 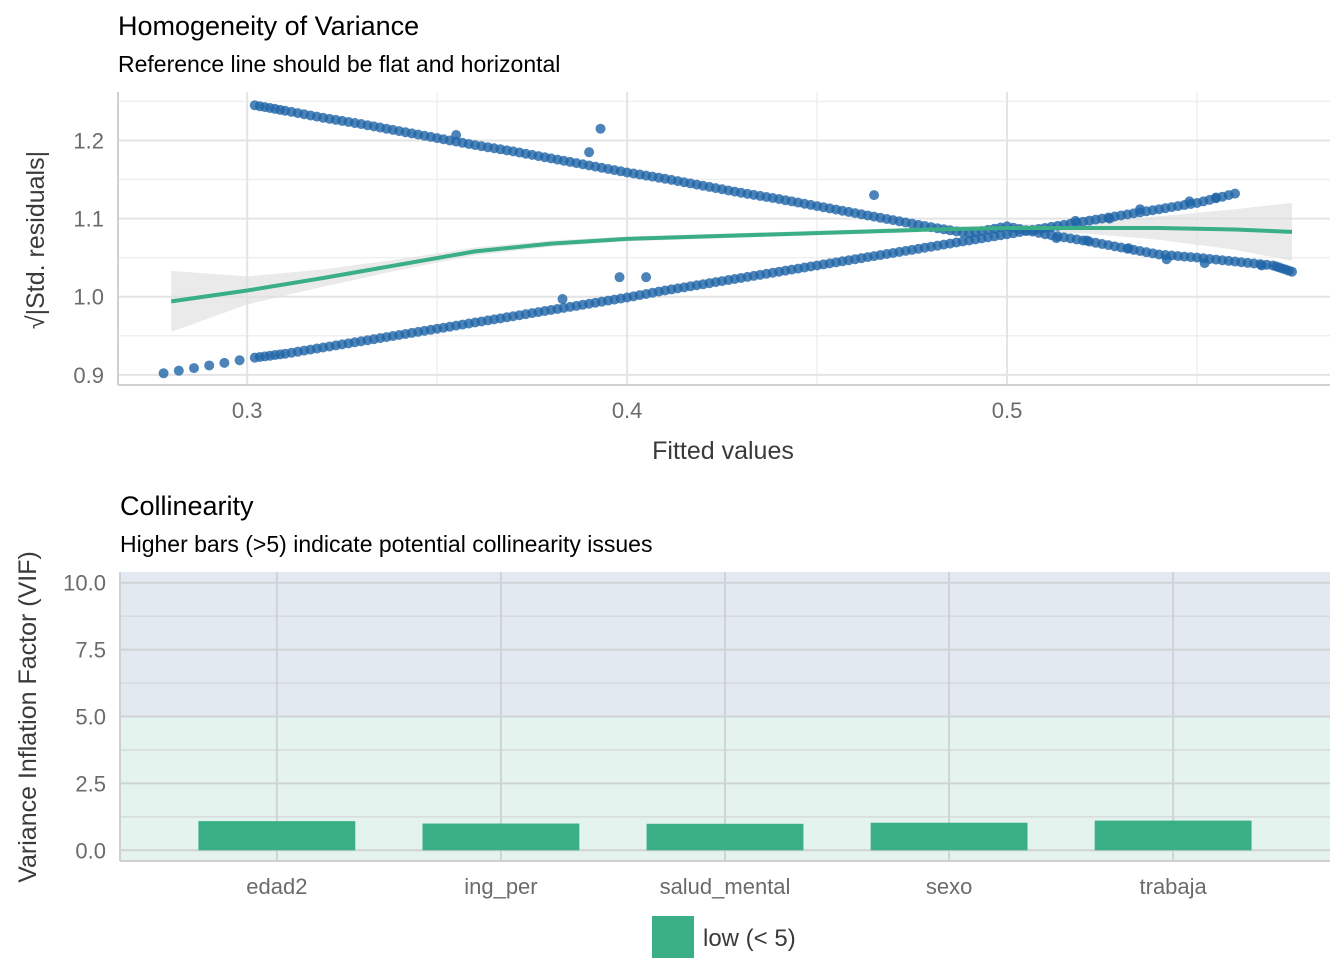 I want to click on p2-y-tick-label: 0.0, so click(x=90, y=850).